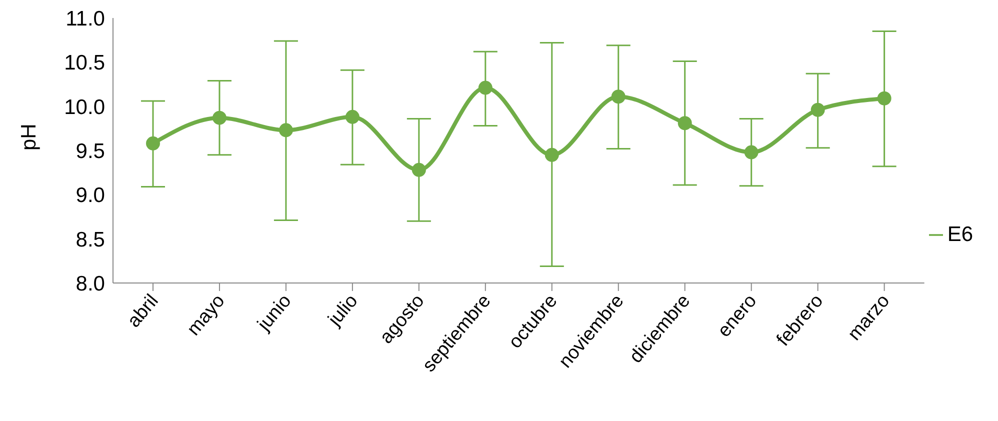 The width and height of the screenshot is (998, 421). I want to click on legend-label: E6, so click(960, 234).